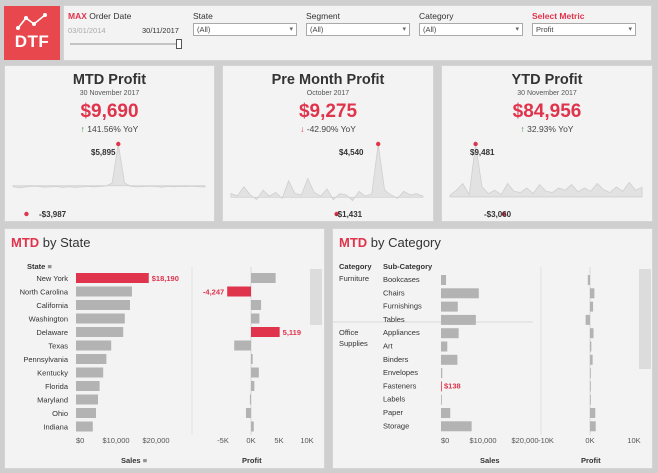  I want to click on kpi-yoy: ↑ 32.93% YoY, so click(547, 129).